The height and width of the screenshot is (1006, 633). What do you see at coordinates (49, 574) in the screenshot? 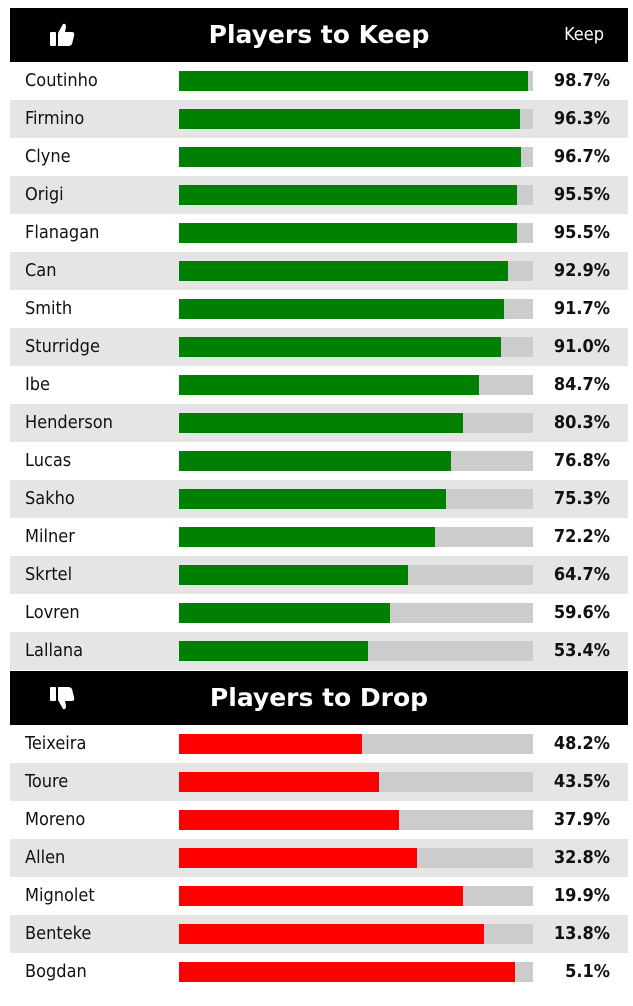
I see `player-name: Skrtel` at bounding box center [49, 574].